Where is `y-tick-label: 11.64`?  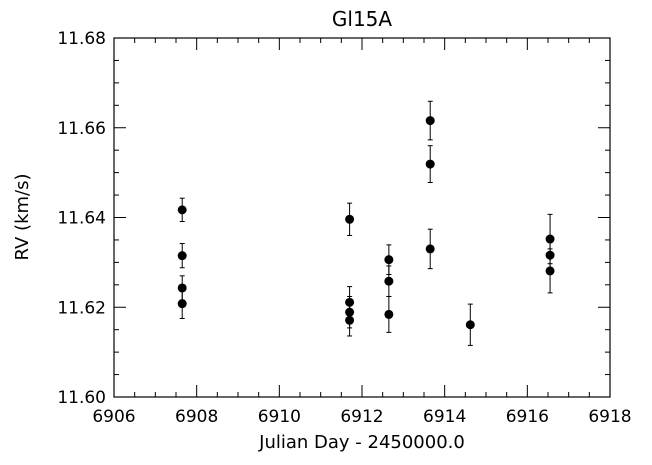
y-tick-label: 11.64 is located at coordinates (81, 219).